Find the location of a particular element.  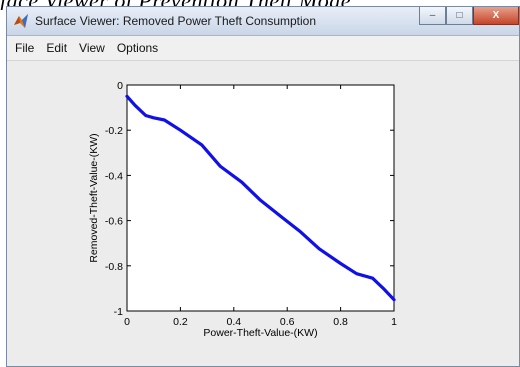

menu-options: Options is located at coordinates (137, 48).